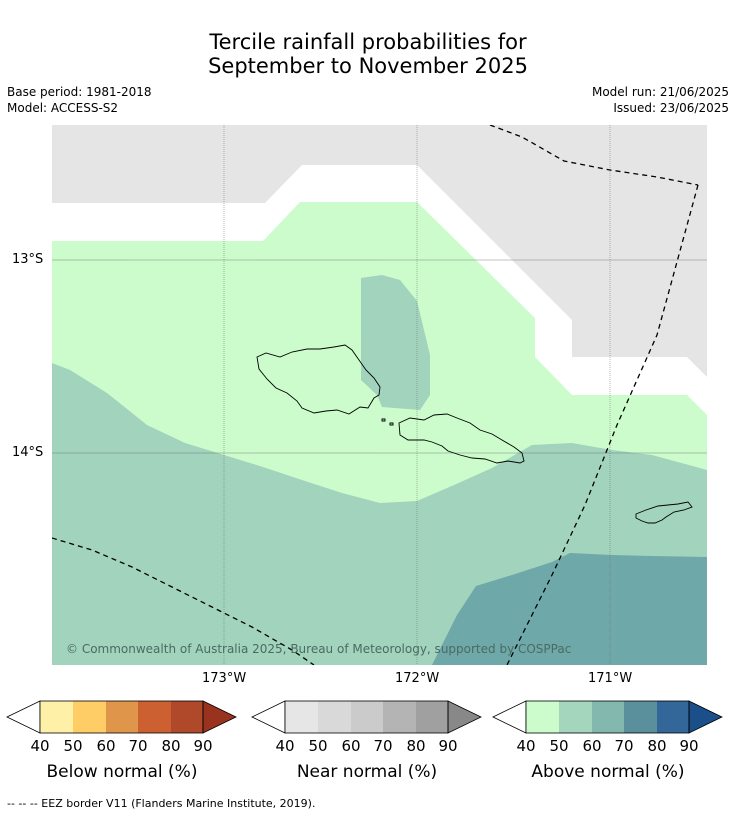 The image size is (736, 816). I want to click on eez-border-southwest, so click(183, 601).